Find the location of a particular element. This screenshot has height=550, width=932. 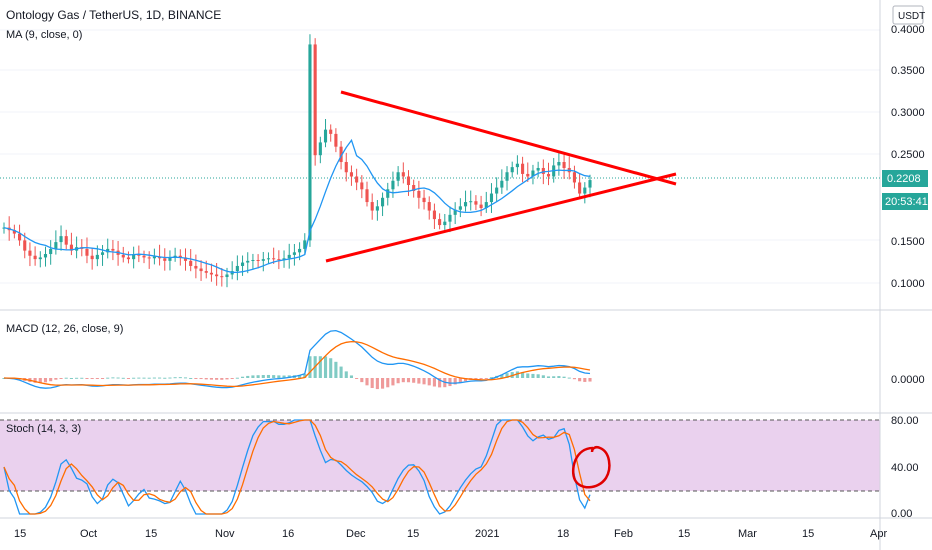

stoch-indicator-label: Stoch (14, 3, 3) is located at coordinates (43, 429).